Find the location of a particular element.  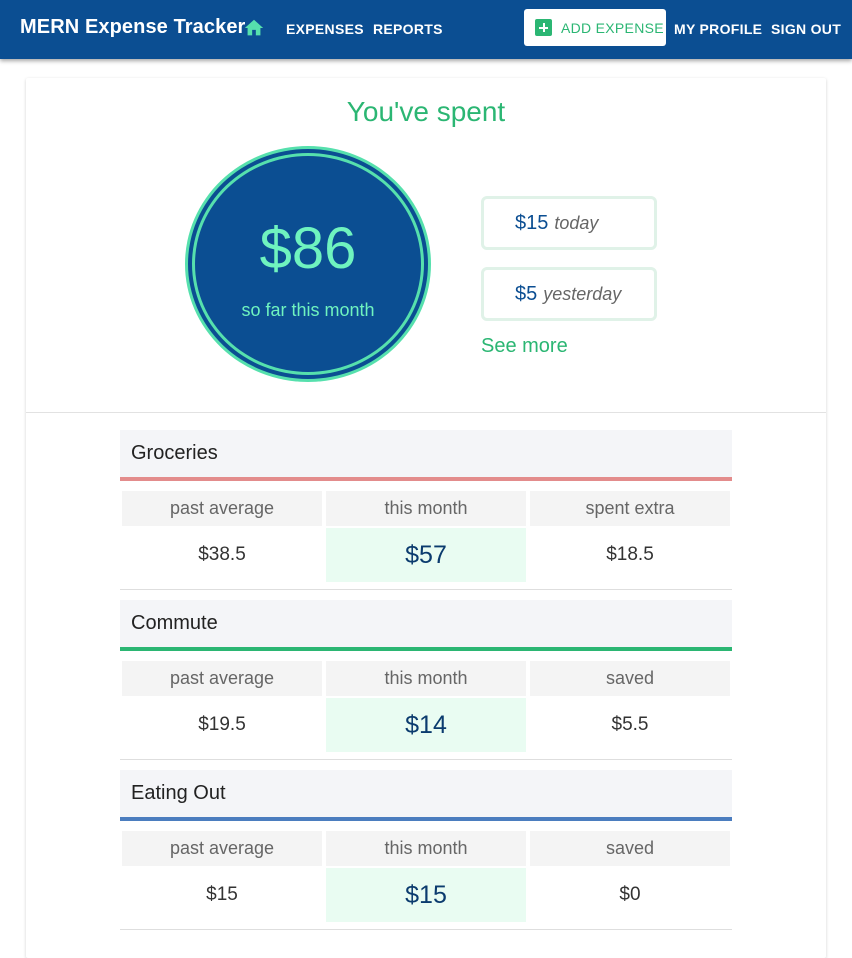

today-box: $15 today is located at coordinates (569, 223).